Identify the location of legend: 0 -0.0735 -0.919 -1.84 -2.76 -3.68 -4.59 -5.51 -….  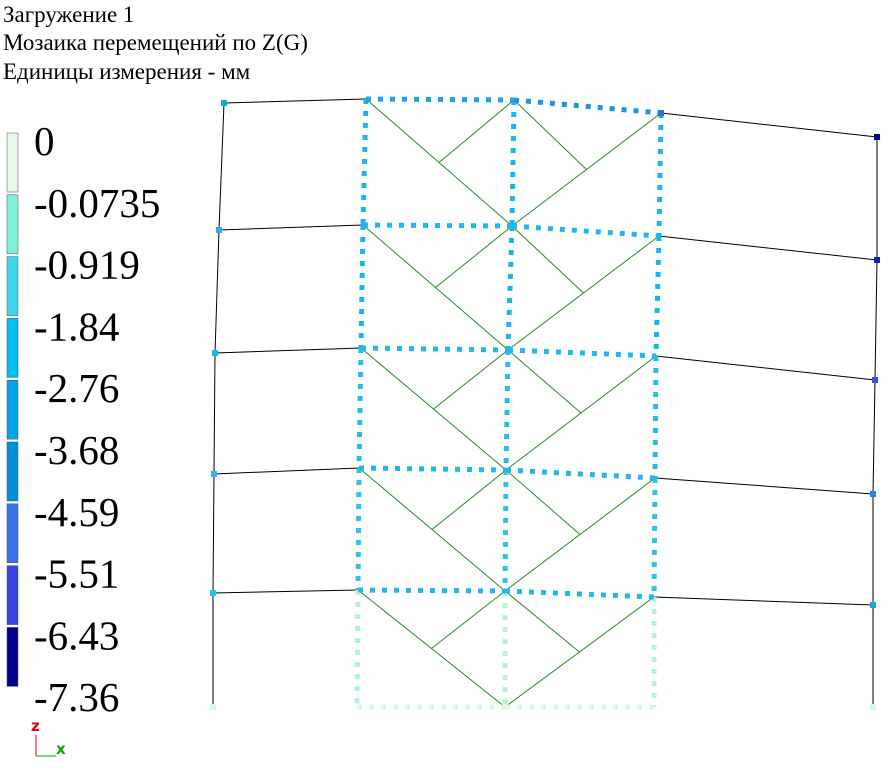
(83, 419).